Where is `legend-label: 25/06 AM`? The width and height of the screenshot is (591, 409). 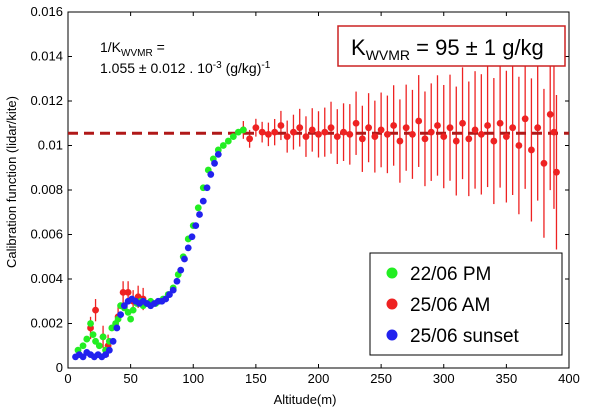
legend-label: 25/06 AM is located at coordinates (450, 305).